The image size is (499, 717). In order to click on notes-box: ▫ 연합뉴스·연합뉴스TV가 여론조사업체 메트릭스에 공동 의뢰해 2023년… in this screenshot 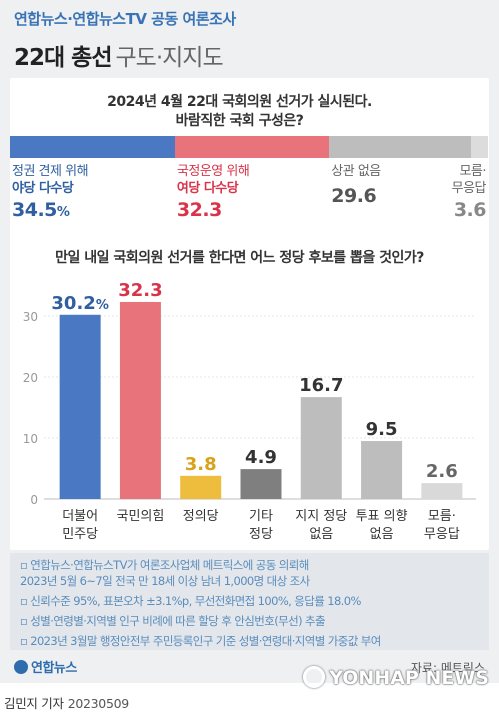, I will do `click(249, 601)`.